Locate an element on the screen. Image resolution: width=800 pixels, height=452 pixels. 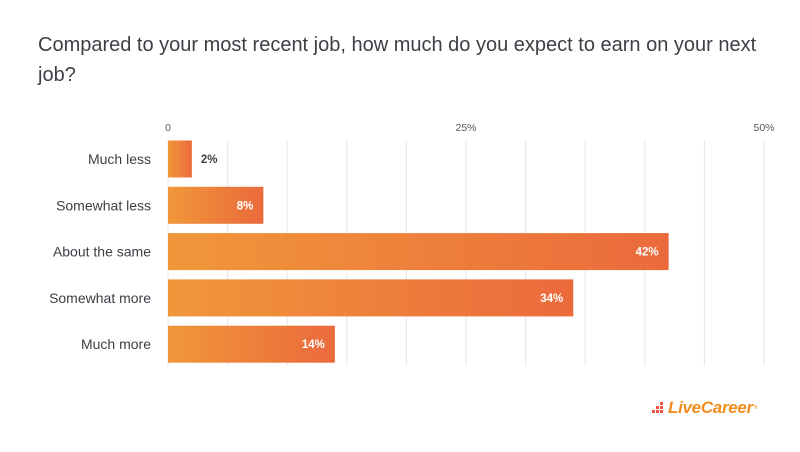
value-label: 8% is located at coordinates (245, 206).